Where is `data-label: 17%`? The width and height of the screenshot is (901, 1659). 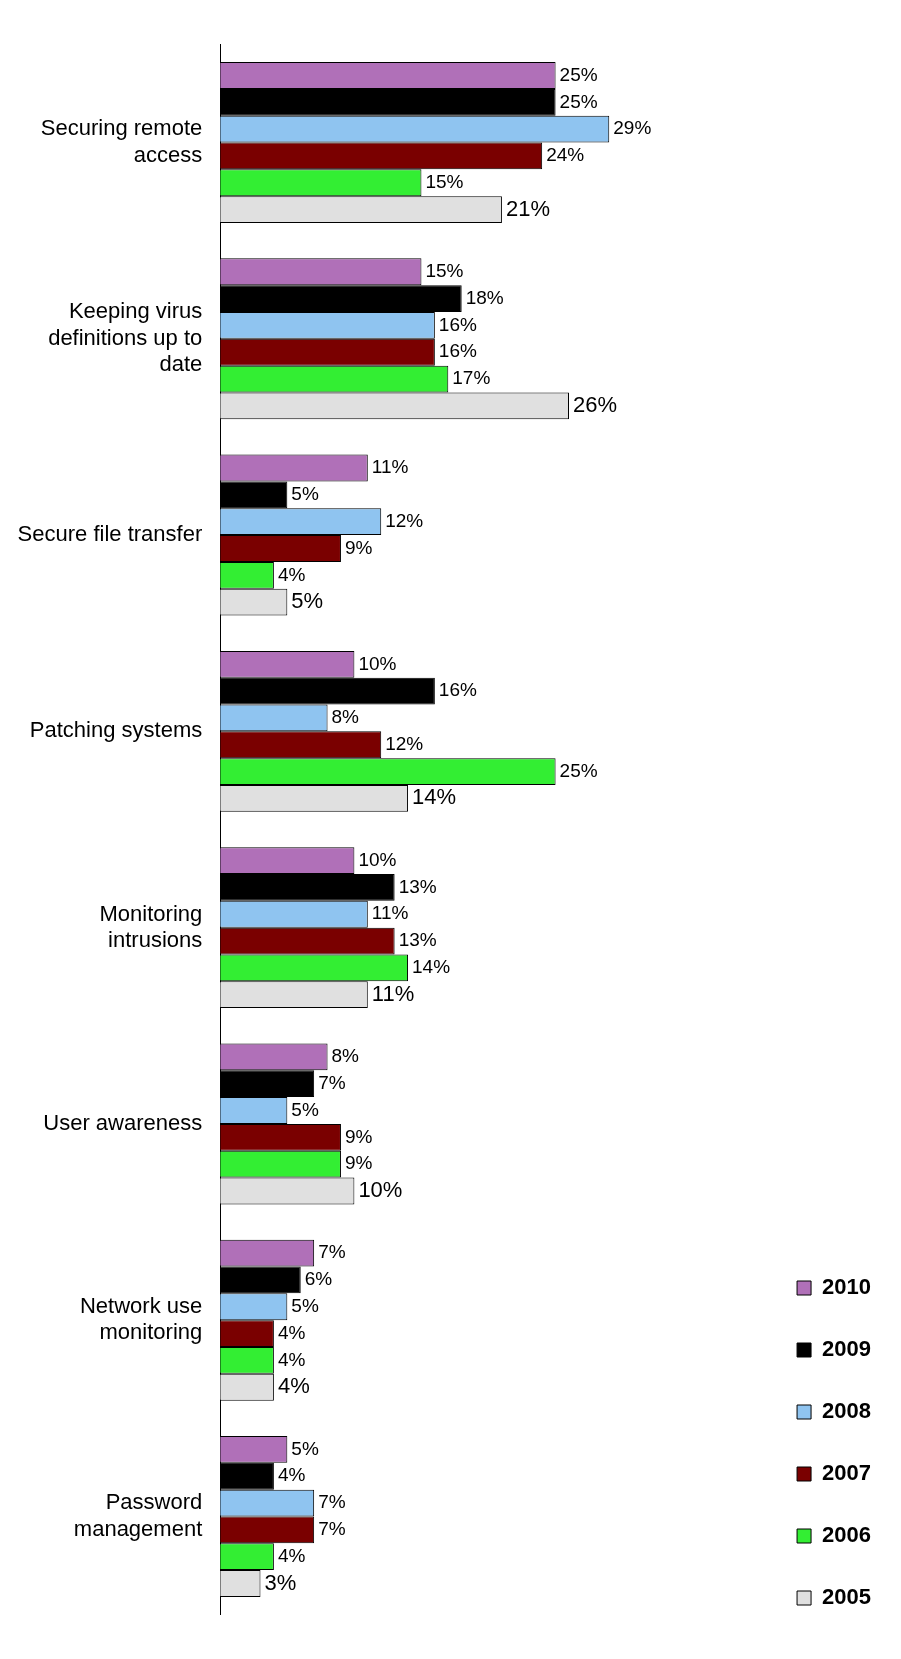 data-label: 17% is located at coordinates (471, 378).